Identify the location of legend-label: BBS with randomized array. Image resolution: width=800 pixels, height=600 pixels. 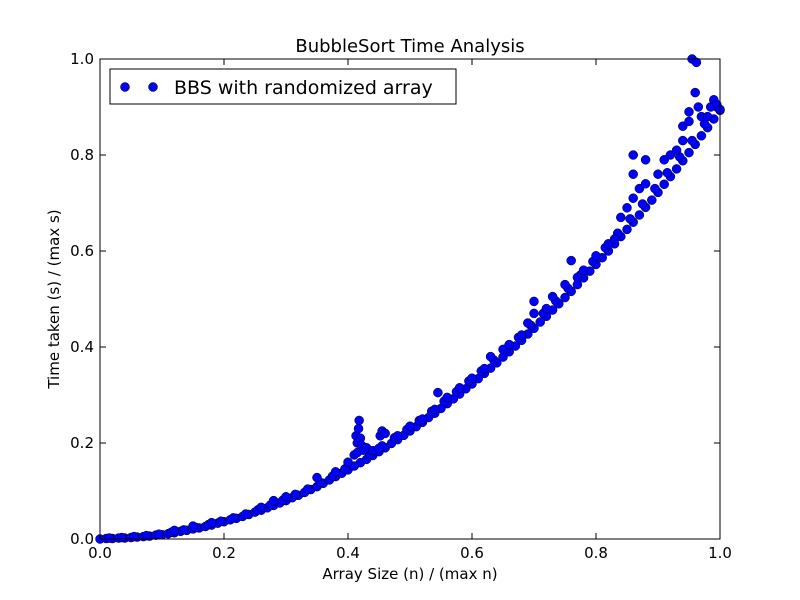
(303, 88).